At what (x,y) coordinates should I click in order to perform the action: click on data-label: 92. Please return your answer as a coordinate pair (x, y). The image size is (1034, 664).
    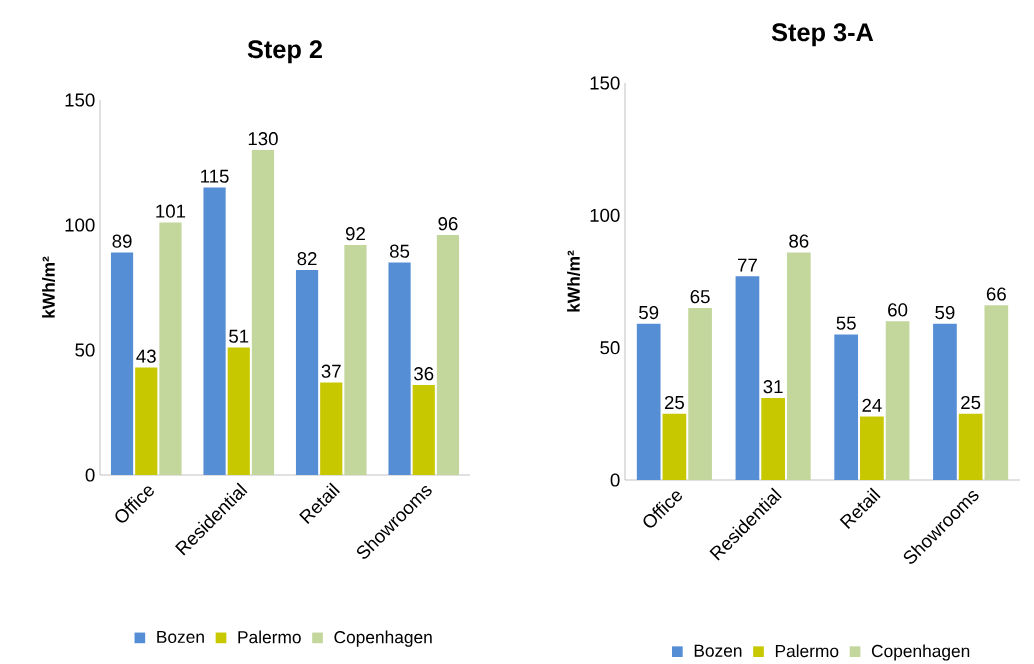
    Looking at the image, I should click on (355, 233).